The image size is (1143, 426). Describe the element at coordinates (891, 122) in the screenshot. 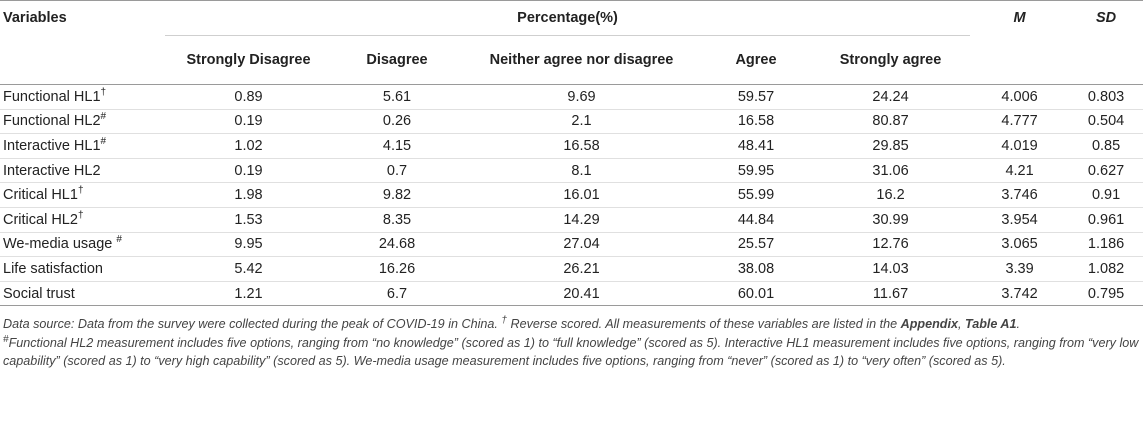

I see `row-value-cell: 80.87` at that location.